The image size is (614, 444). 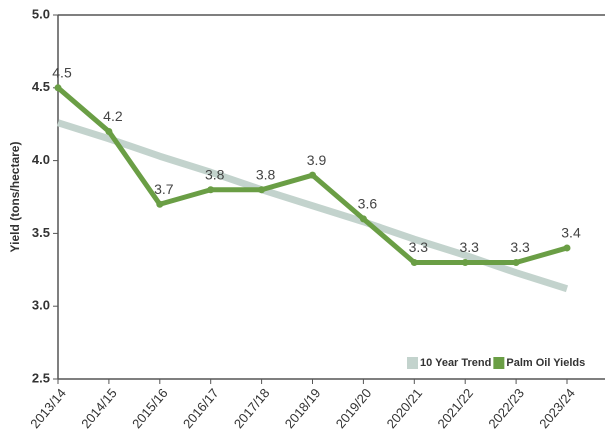 What do you see at coordinates (557, 408) in the screenshot?
I see `x-tick-label: 2023/24` at bounding box center [557, 408].